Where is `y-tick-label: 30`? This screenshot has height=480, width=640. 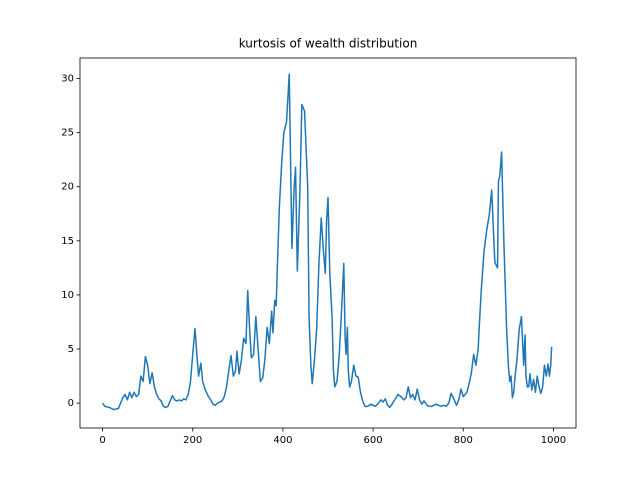 y-tick-label: 30 is located at coordinates (67, 79).